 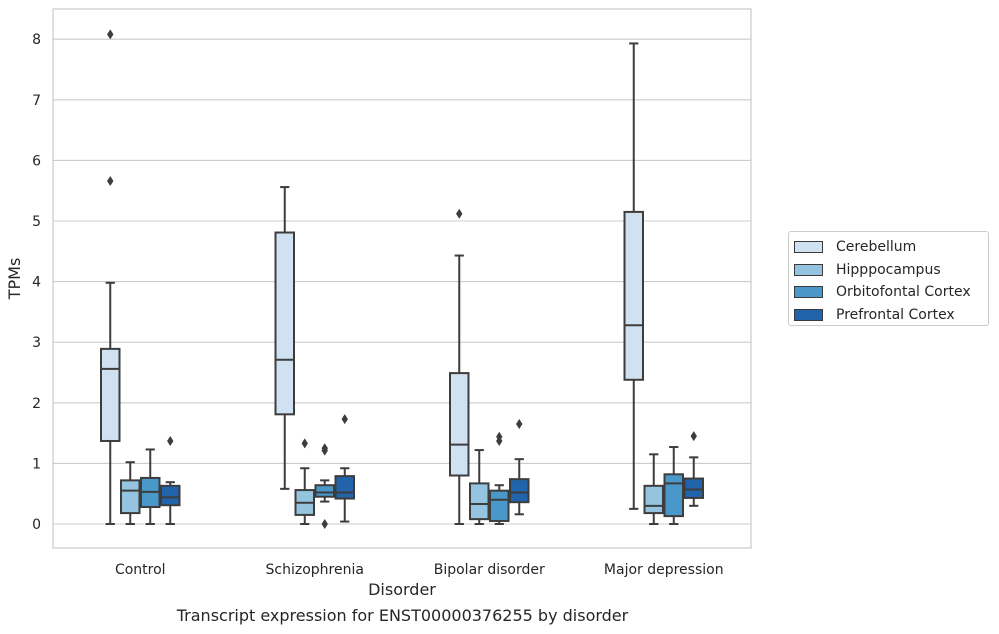 I want to click on legend-item: Orbitofontal Cortex, so click(x=882, y=292).